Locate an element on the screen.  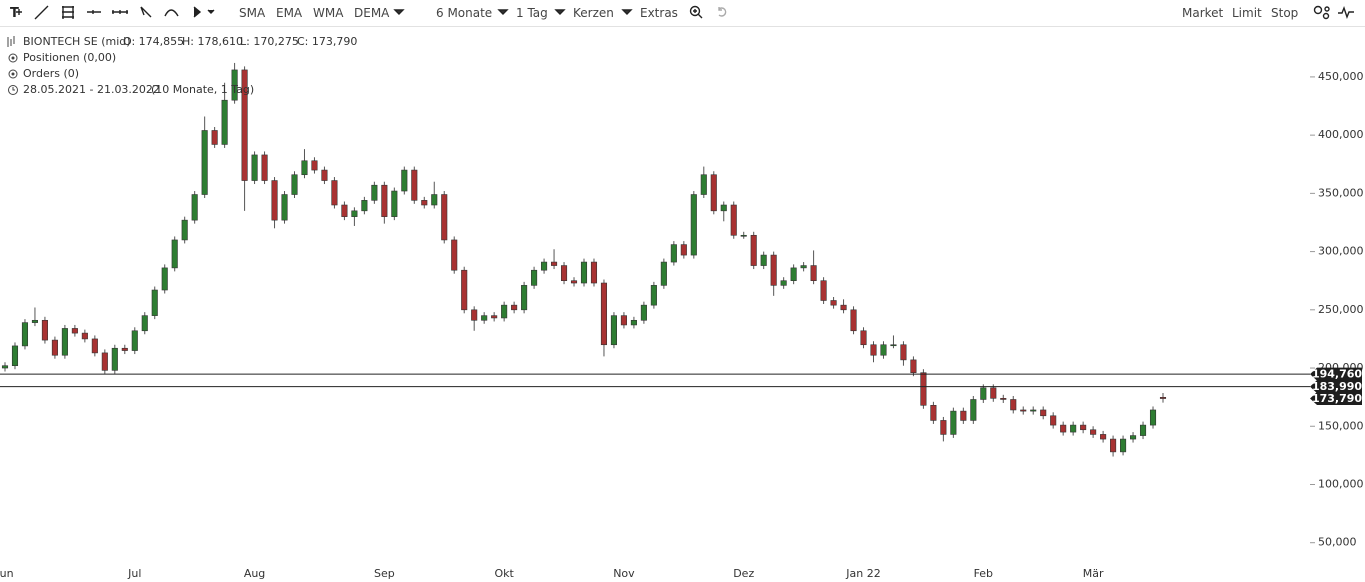
price-tag-label: 194,760 is located at coordinates (1337, 374).